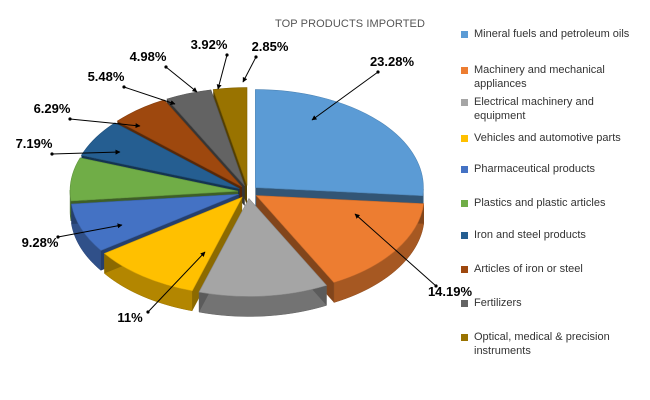 The width and height of the screenshot is (650, 400). I want to click on legend-item: Electrical machinery and equipment, so click(553, 109).